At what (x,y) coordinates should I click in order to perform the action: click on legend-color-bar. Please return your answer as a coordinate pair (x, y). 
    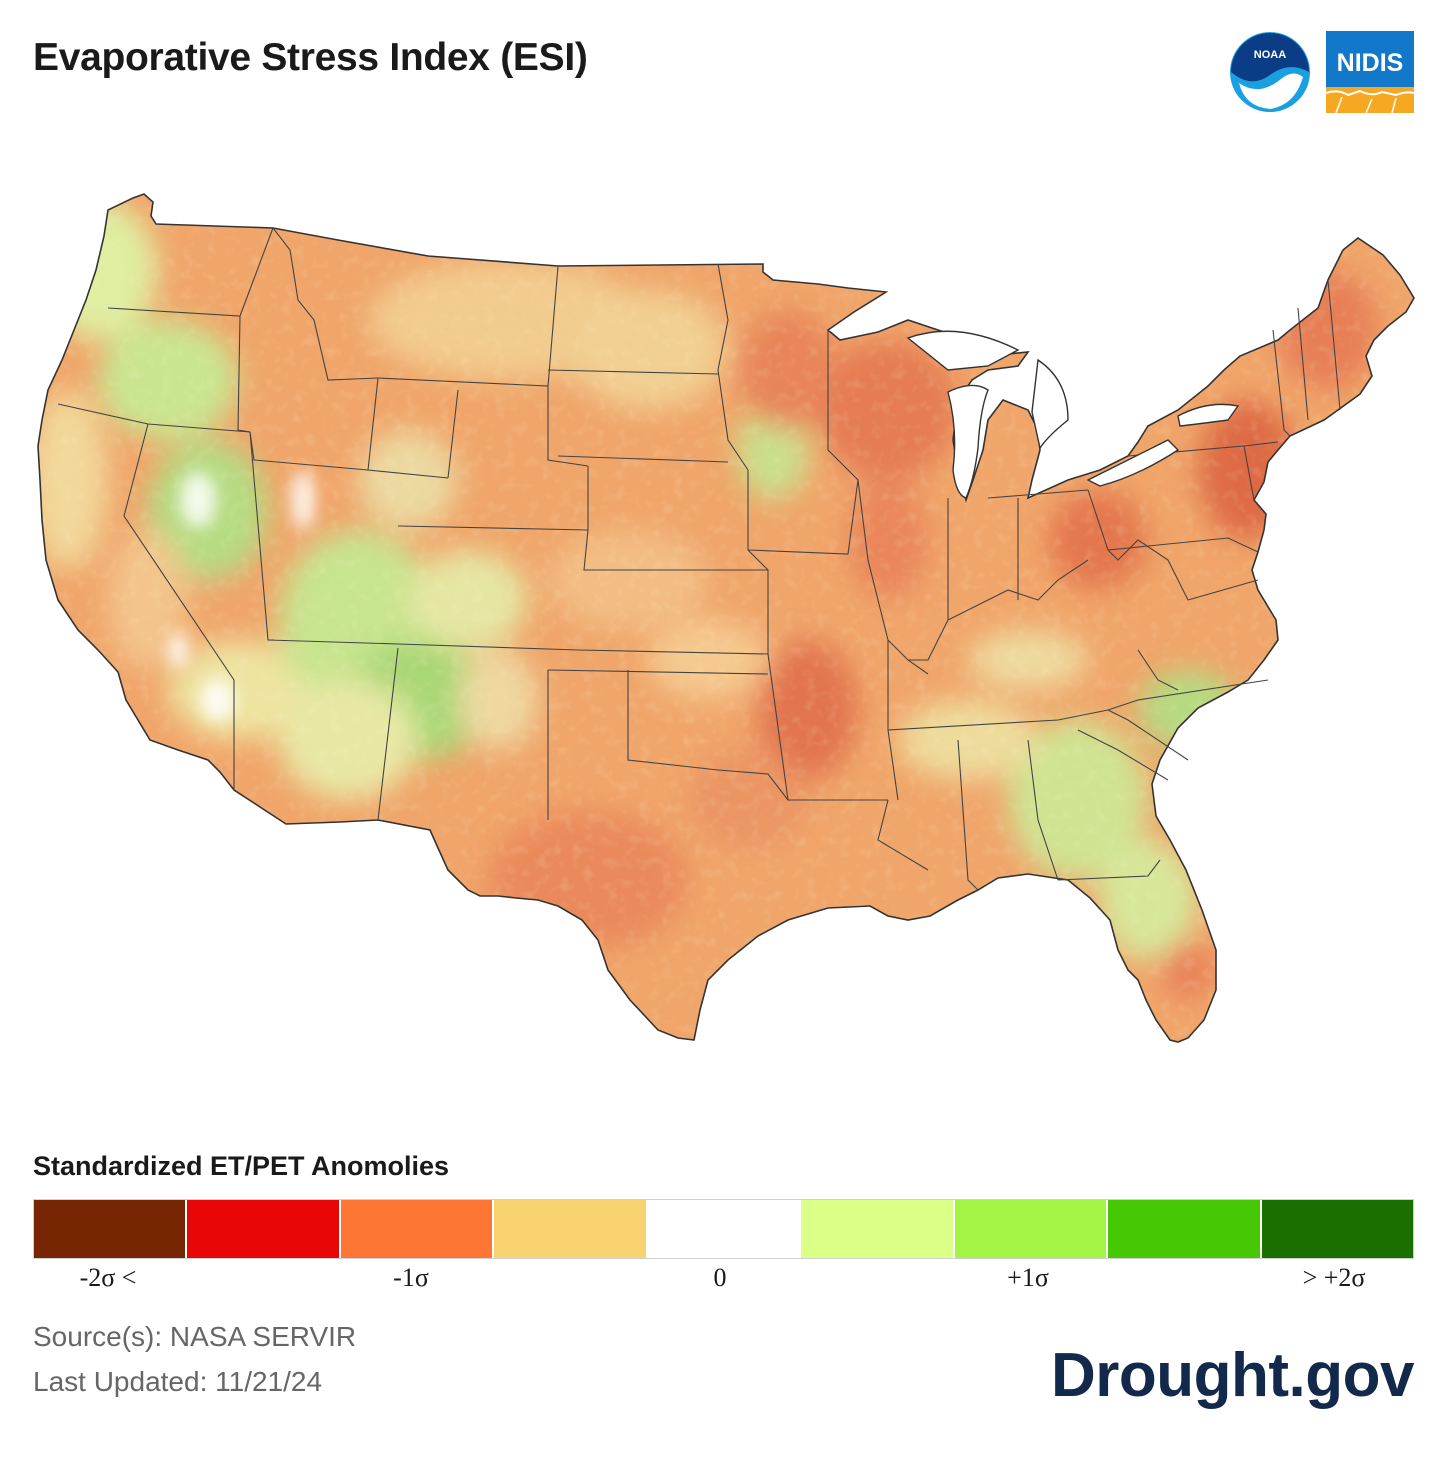
    Looking at the image, I should click on (723, 1229).